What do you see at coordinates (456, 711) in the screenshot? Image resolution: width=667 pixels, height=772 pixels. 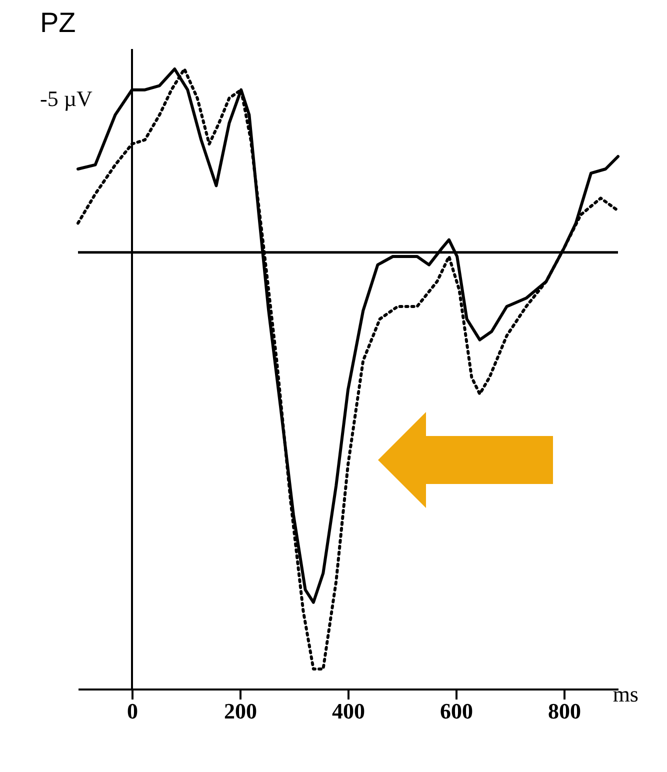 I see `x-tick-label: 600` at bounding box center [456, 711].